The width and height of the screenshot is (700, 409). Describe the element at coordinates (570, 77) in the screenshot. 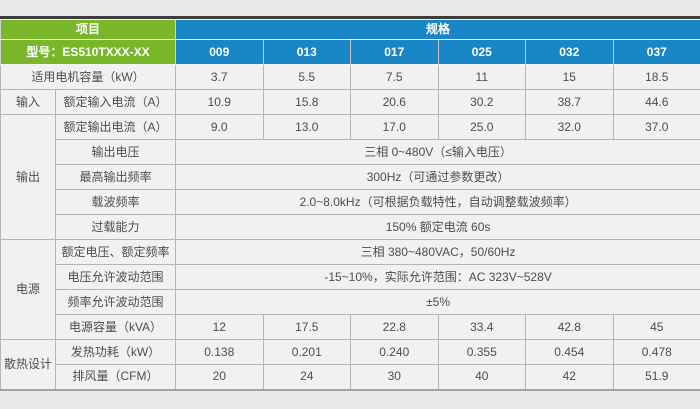

I see `value-cell: 15` at that location.